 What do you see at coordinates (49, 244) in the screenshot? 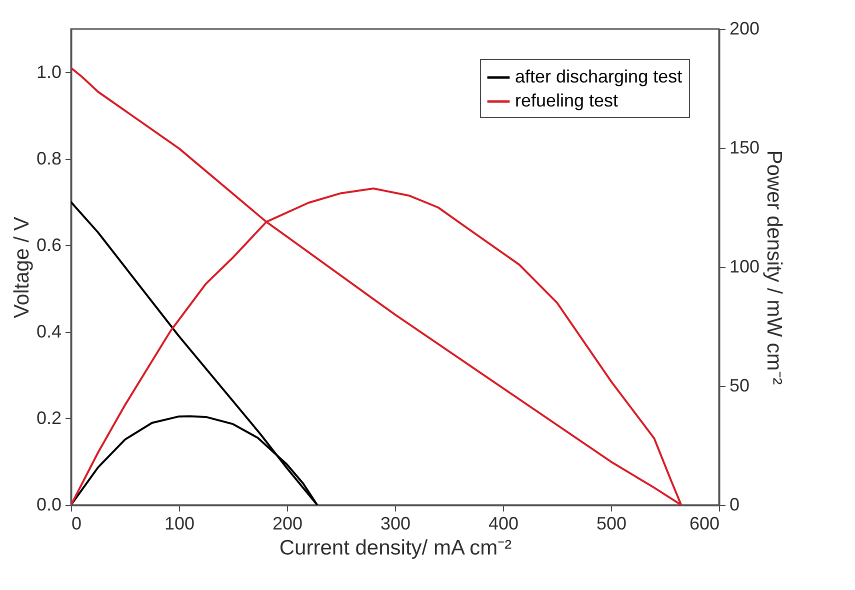
I see `y-tick-label: 0.6` at bounding box center [49, 244].